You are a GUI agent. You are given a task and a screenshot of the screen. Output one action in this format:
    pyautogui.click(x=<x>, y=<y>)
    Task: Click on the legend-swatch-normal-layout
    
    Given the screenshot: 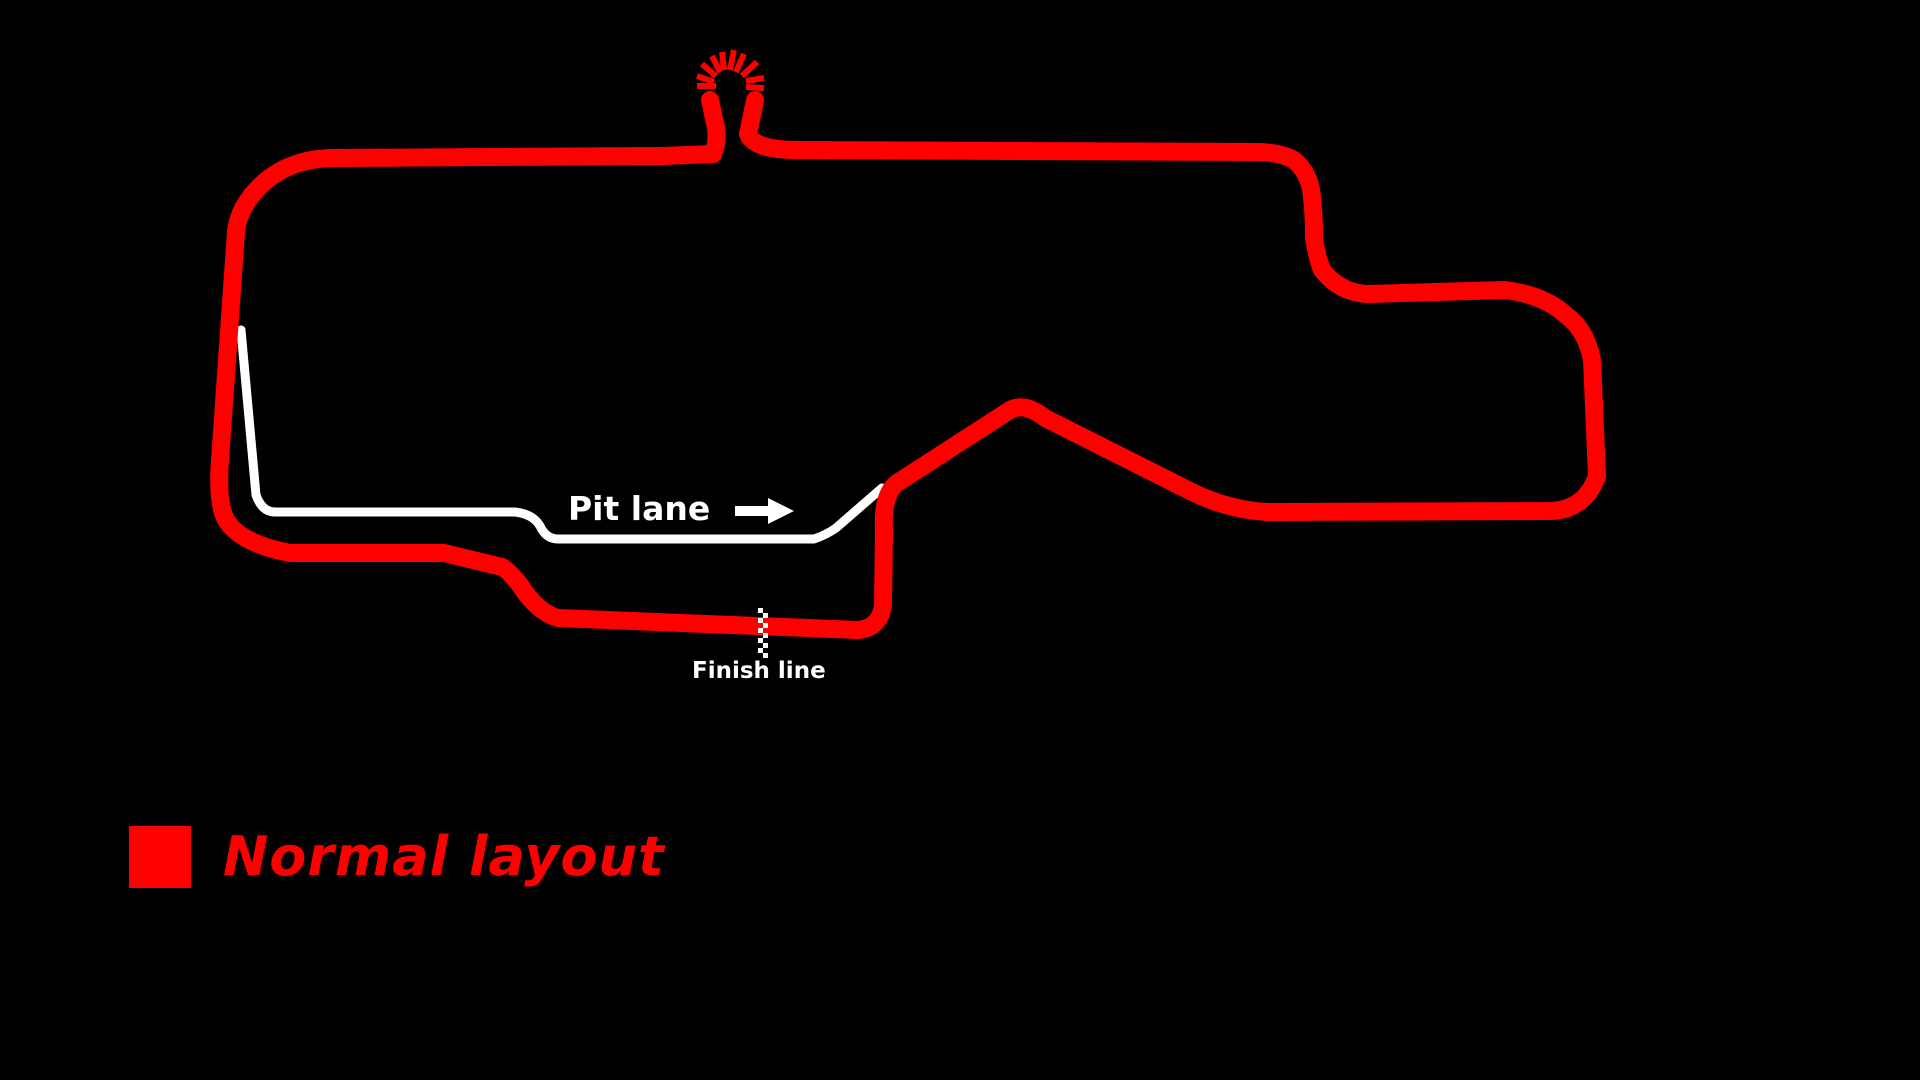 What is the action you would take?
    pyautogui.click(x=160, y=857)
    